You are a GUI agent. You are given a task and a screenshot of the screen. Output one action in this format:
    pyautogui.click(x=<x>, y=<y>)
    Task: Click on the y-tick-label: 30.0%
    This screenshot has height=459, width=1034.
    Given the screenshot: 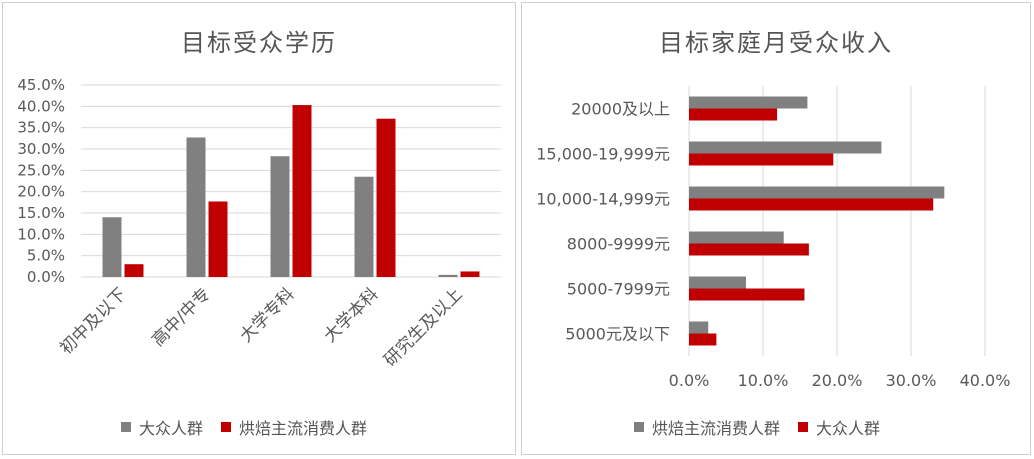 What is the action you would take?
    pyautogui.click(x=41, y=149)
    